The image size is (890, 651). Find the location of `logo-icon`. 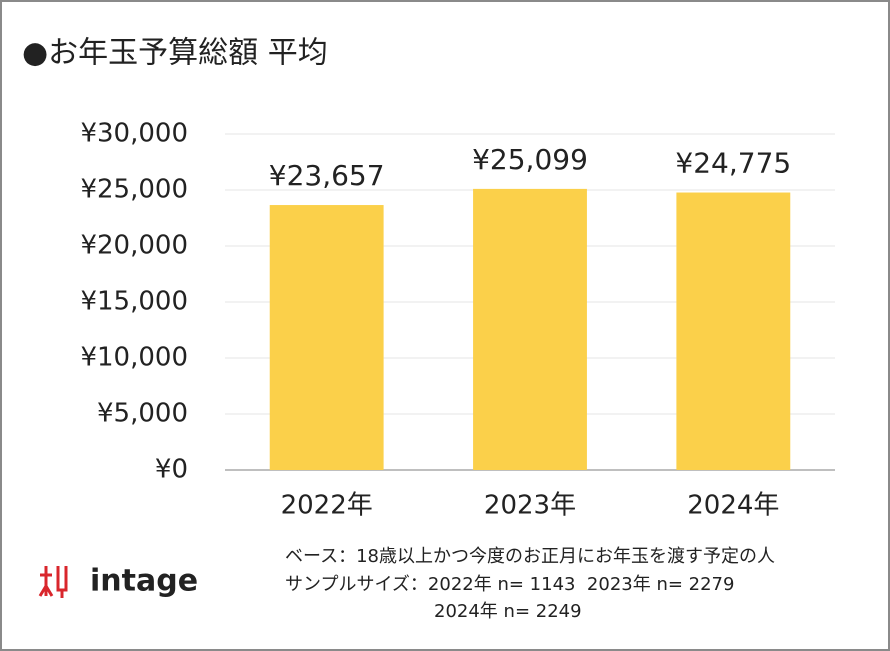

logo-icon is located at coordinates (53, 582).